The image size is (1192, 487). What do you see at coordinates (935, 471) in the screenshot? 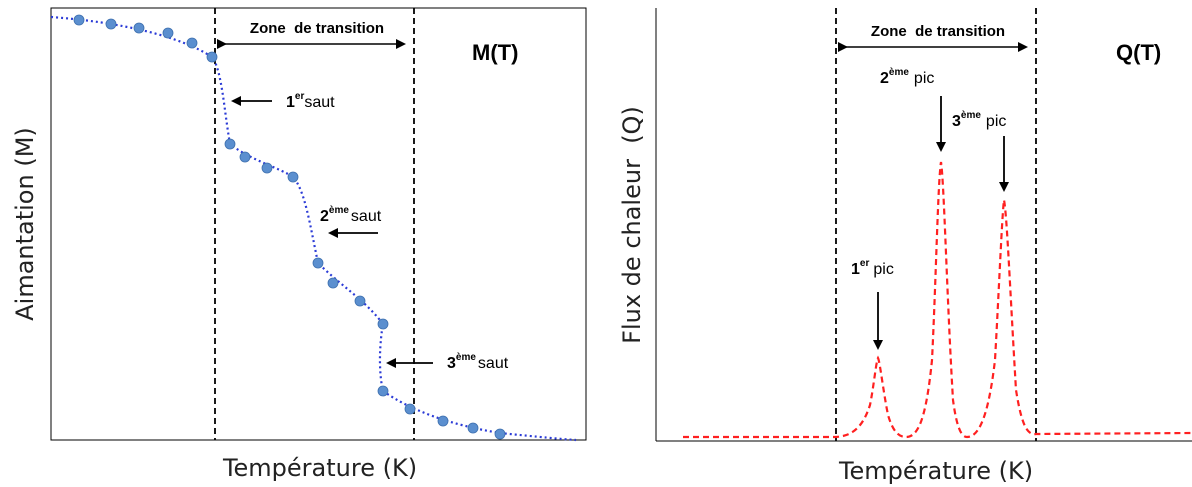
I see `right-x-axis-title: Température (K)` at bounding box center [935, 471].